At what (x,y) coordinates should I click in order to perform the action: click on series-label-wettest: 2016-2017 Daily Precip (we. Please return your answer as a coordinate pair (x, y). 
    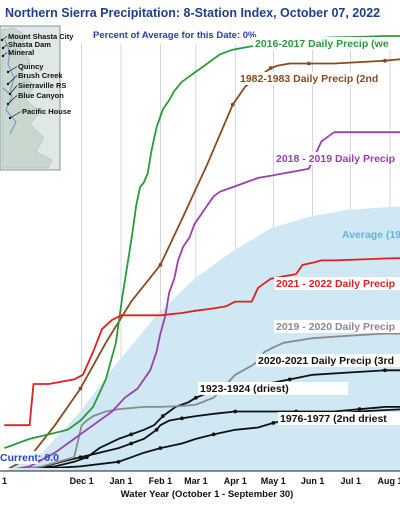
    Looking at the image, I should click on (322, 44).